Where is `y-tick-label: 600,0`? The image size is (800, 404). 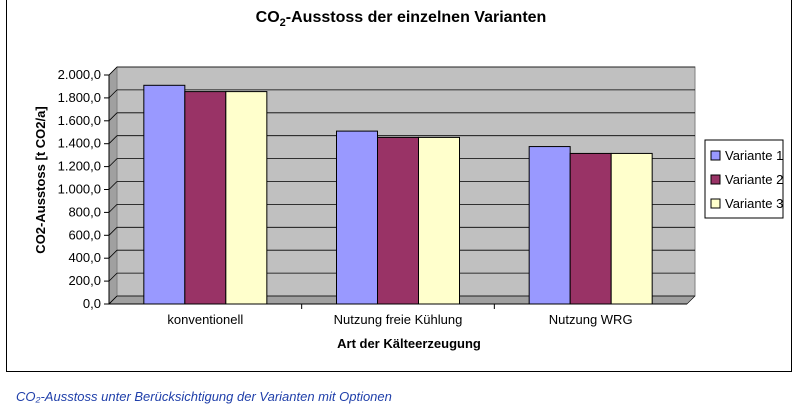
y-tick-label: 600,0 is located at coordinates (84, 234).